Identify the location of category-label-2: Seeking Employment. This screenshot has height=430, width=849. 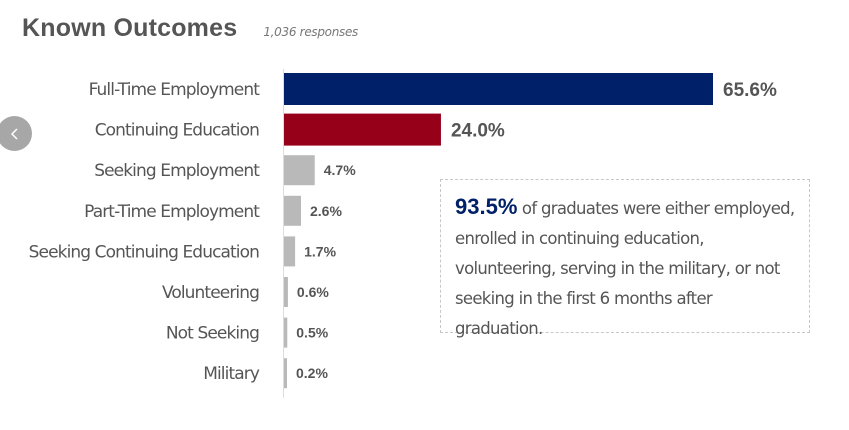
(177, 171).